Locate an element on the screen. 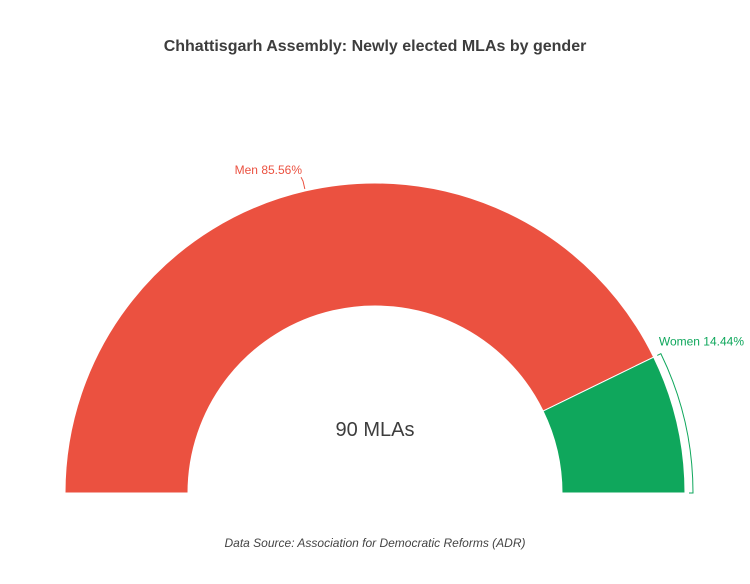 Image resolution: width=750 pixels, height=584 pixels. slice-label-women: Women 14.44% is located at coordinates (701, 342).